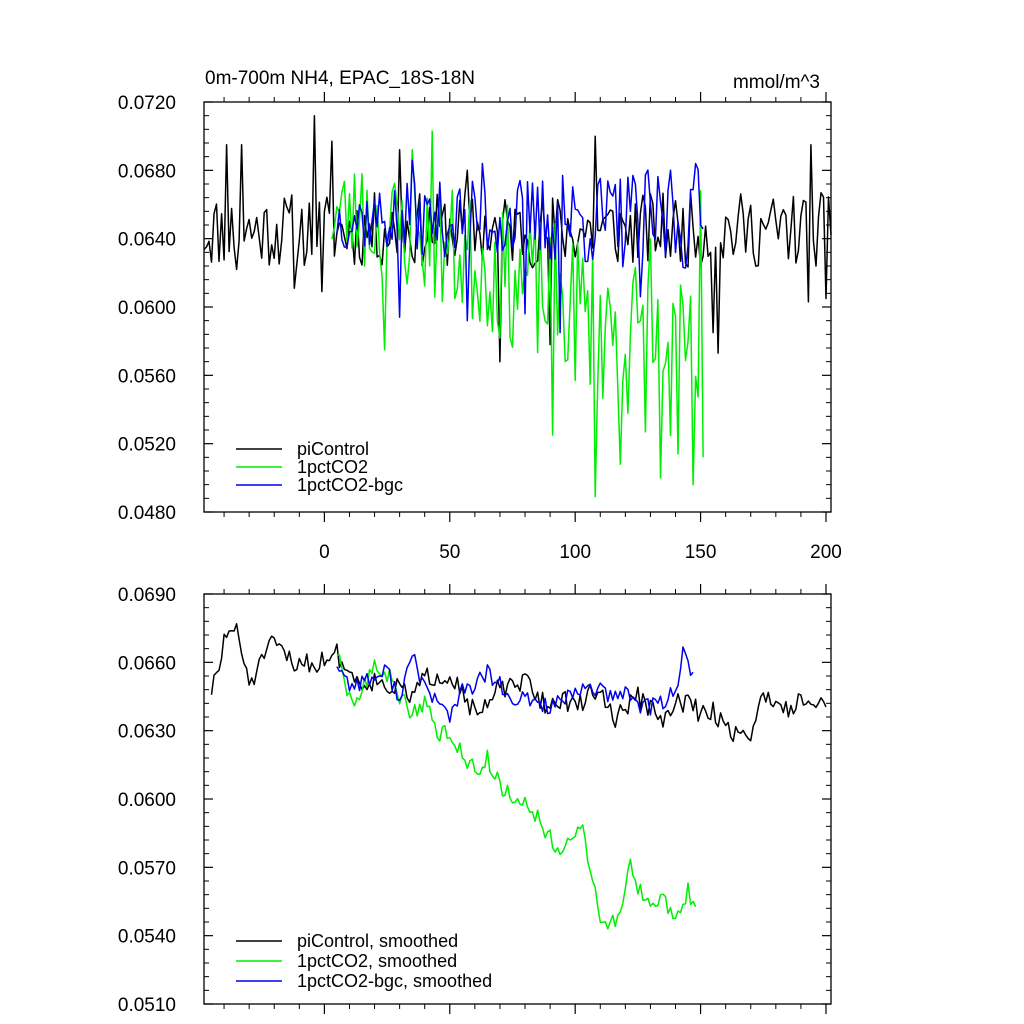 The width and height of the screenshot is (1024, 1024). Describe the element at coordinates (147, 663) in the screenshot. I see `y-tick-label: 0.0660` at that location.